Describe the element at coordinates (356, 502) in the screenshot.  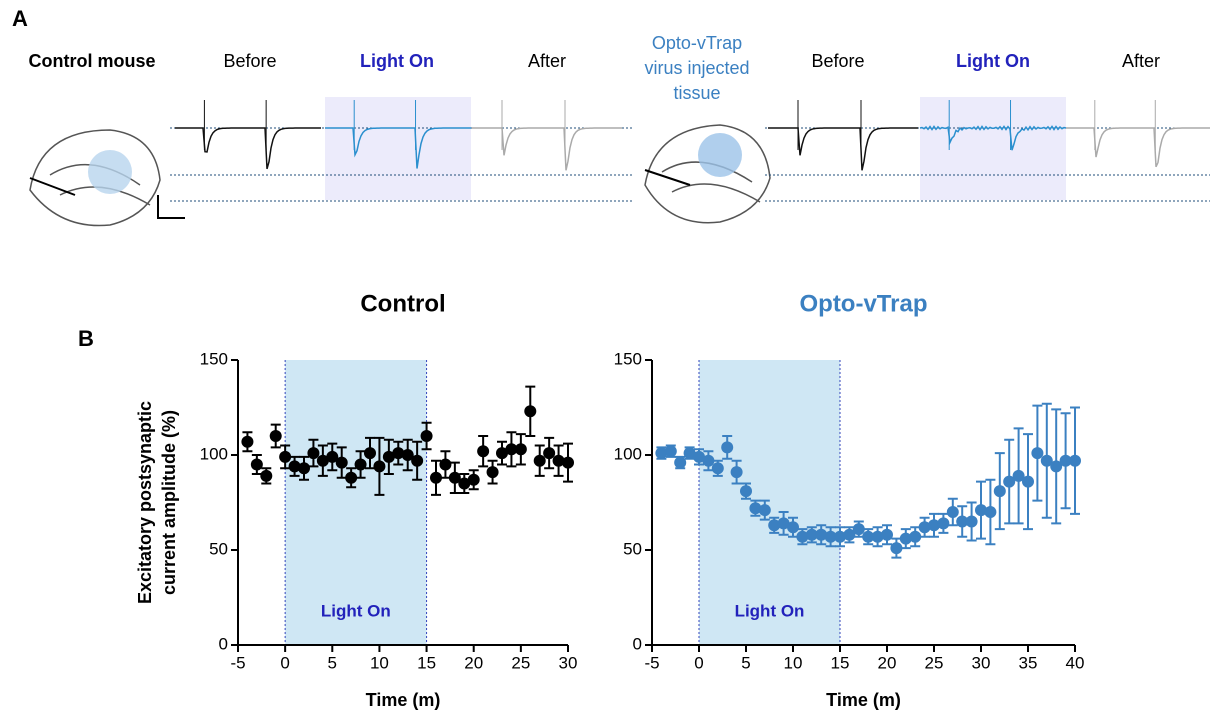
I see `light-on-region` at that location.